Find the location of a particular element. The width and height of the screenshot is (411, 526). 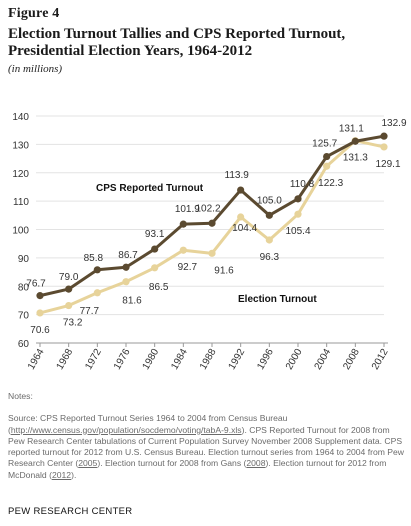

election-data-label: 91.6 is located at coordinates (224, 270).